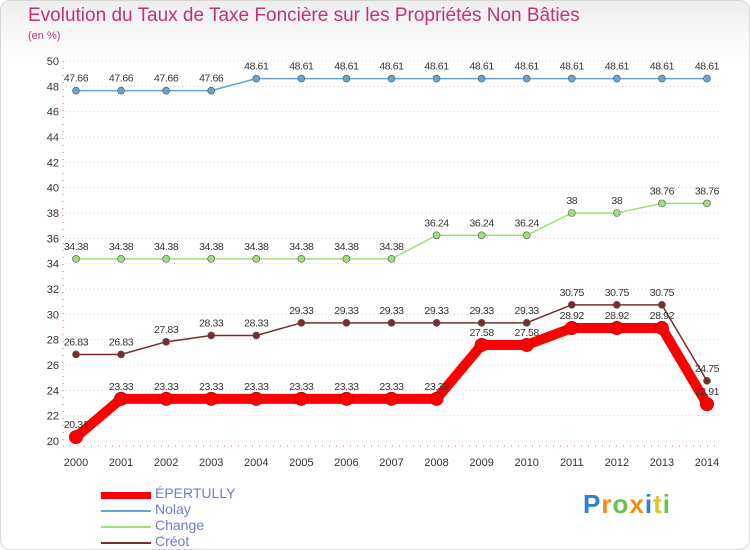  I want to click on data-label: 27.83, so click(166, 330).